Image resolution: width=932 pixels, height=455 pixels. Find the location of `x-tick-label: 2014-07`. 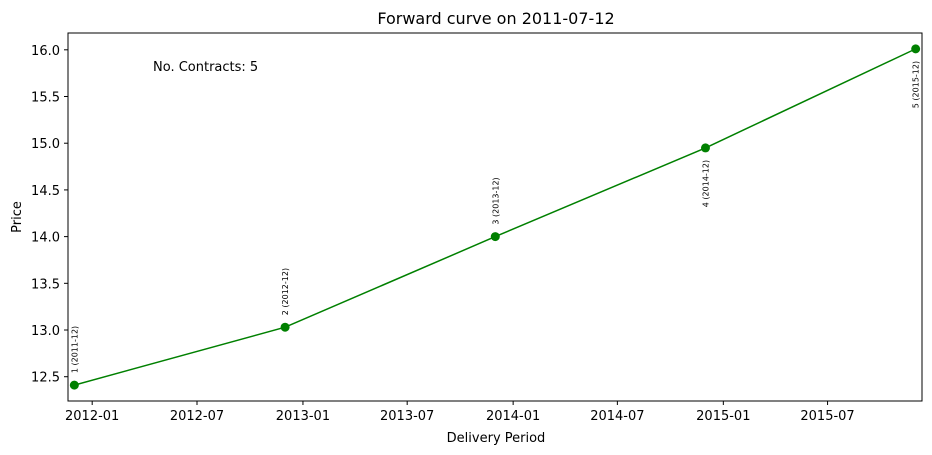

x-tick-label: 2014-07 is located at coordinates (617, 416).